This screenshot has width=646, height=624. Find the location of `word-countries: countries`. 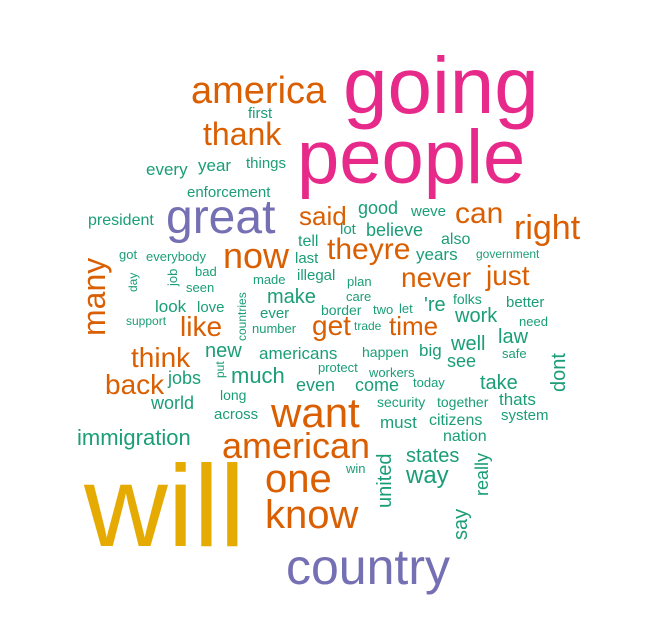

word-countries: countries is located at coordinates (242, 316).